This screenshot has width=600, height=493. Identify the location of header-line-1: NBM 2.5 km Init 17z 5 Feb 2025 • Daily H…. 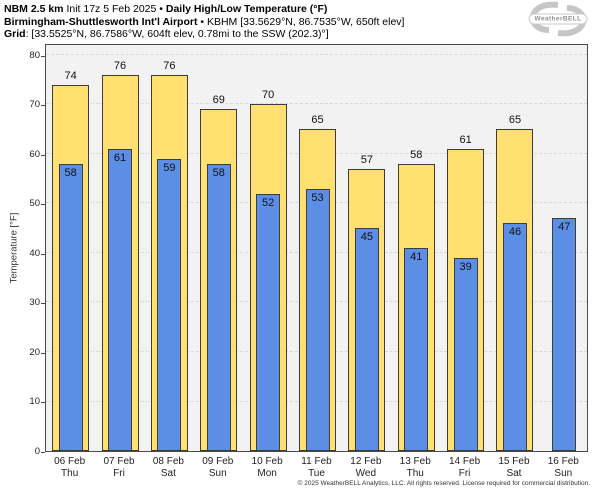
(204, 9).